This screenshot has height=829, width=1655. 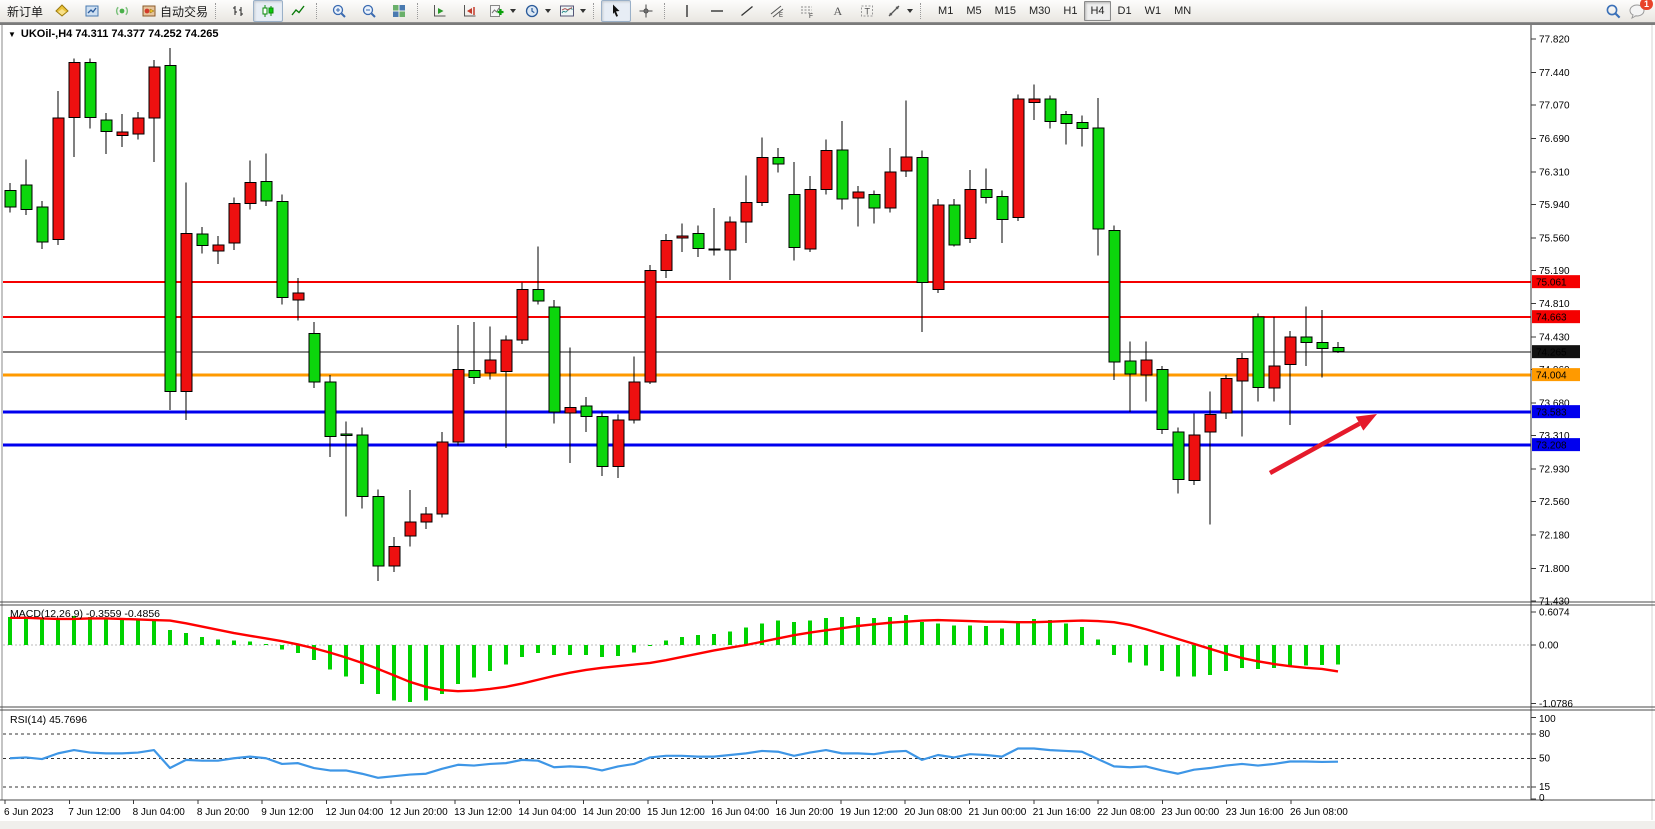 What do you see at coordinates (119, 34) in the screenshot?
I see `chart-title-text: UKOil-,H4 74.311 74.377 74.252 74.265` at bounding box center [119, 34].